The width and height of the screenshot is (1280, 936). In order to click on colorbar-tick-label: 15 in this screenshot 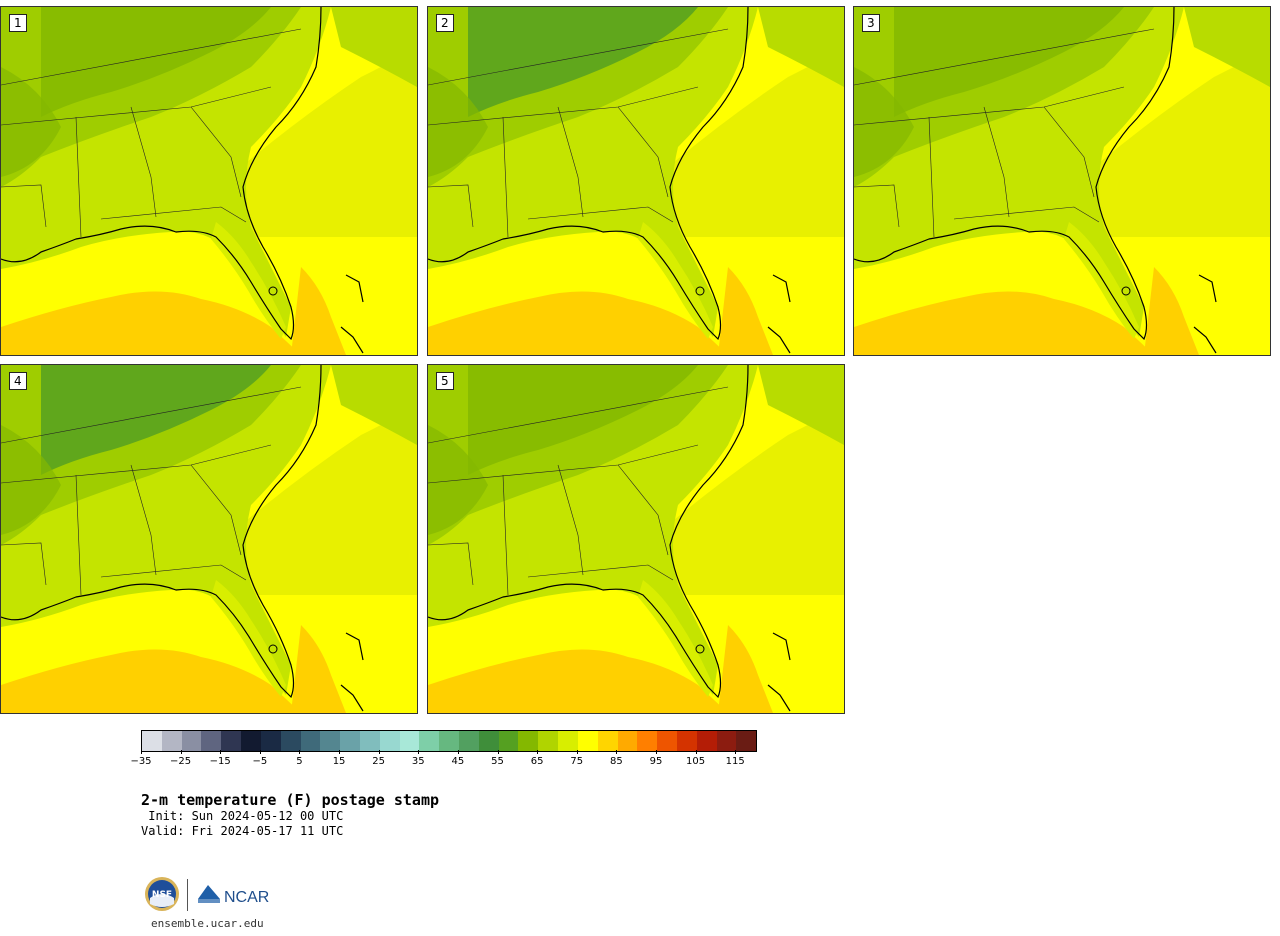, I will do `click(339, 761)`.